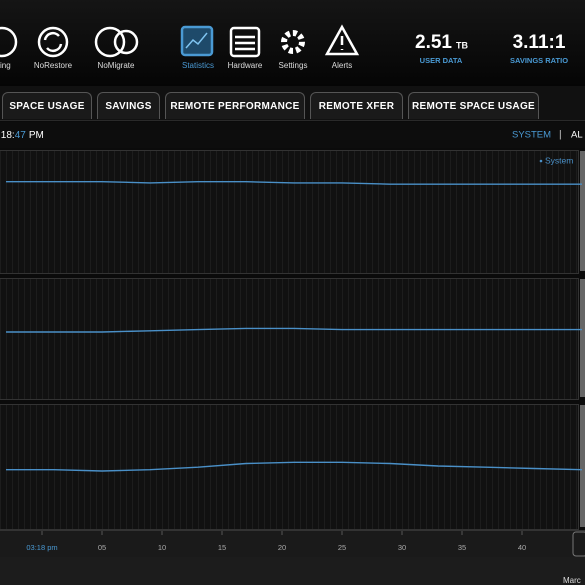  Describe the element at coordinates (292, 135) in the screenshot. I see `time-row` at that location.